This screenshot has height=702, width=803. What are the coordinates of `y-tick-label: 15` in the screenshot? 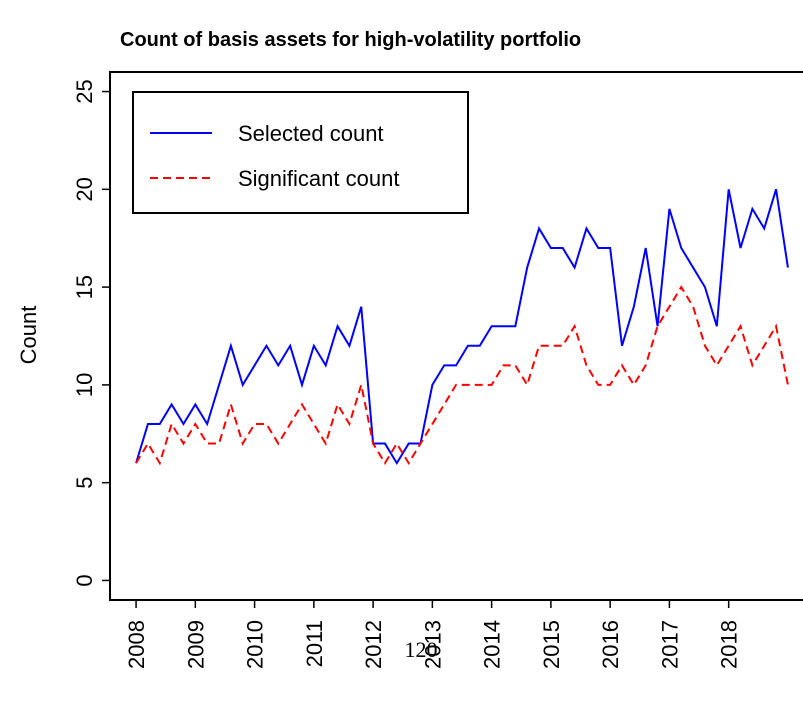 It's located at (84, 287).